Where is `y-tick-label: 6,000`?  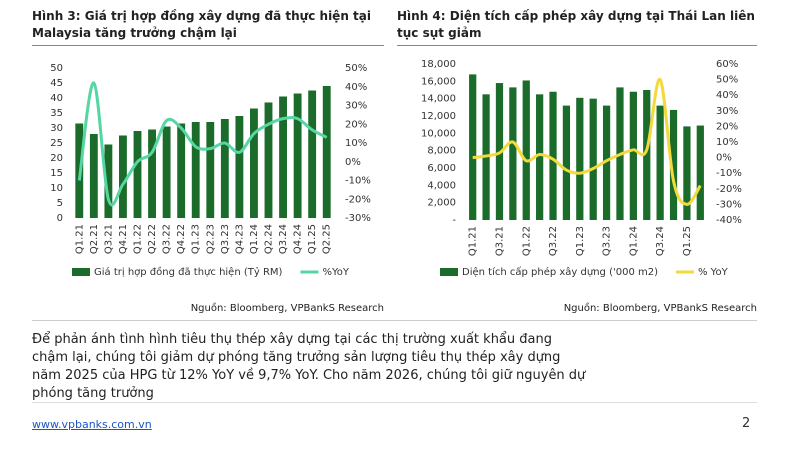
y-tick-label: 6,000 is located at coordinates (441, 168).